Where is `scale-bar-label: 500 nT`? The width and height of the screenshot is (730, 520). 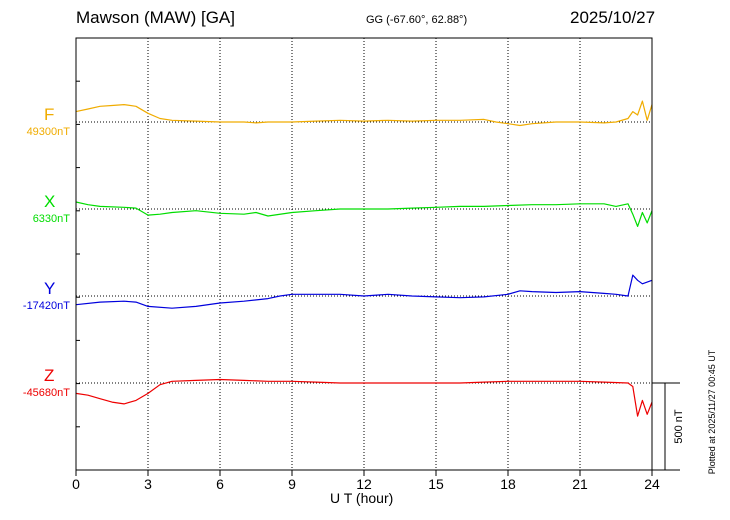 scale-bar-label: 500 nT is located at coordinates (679, 426).